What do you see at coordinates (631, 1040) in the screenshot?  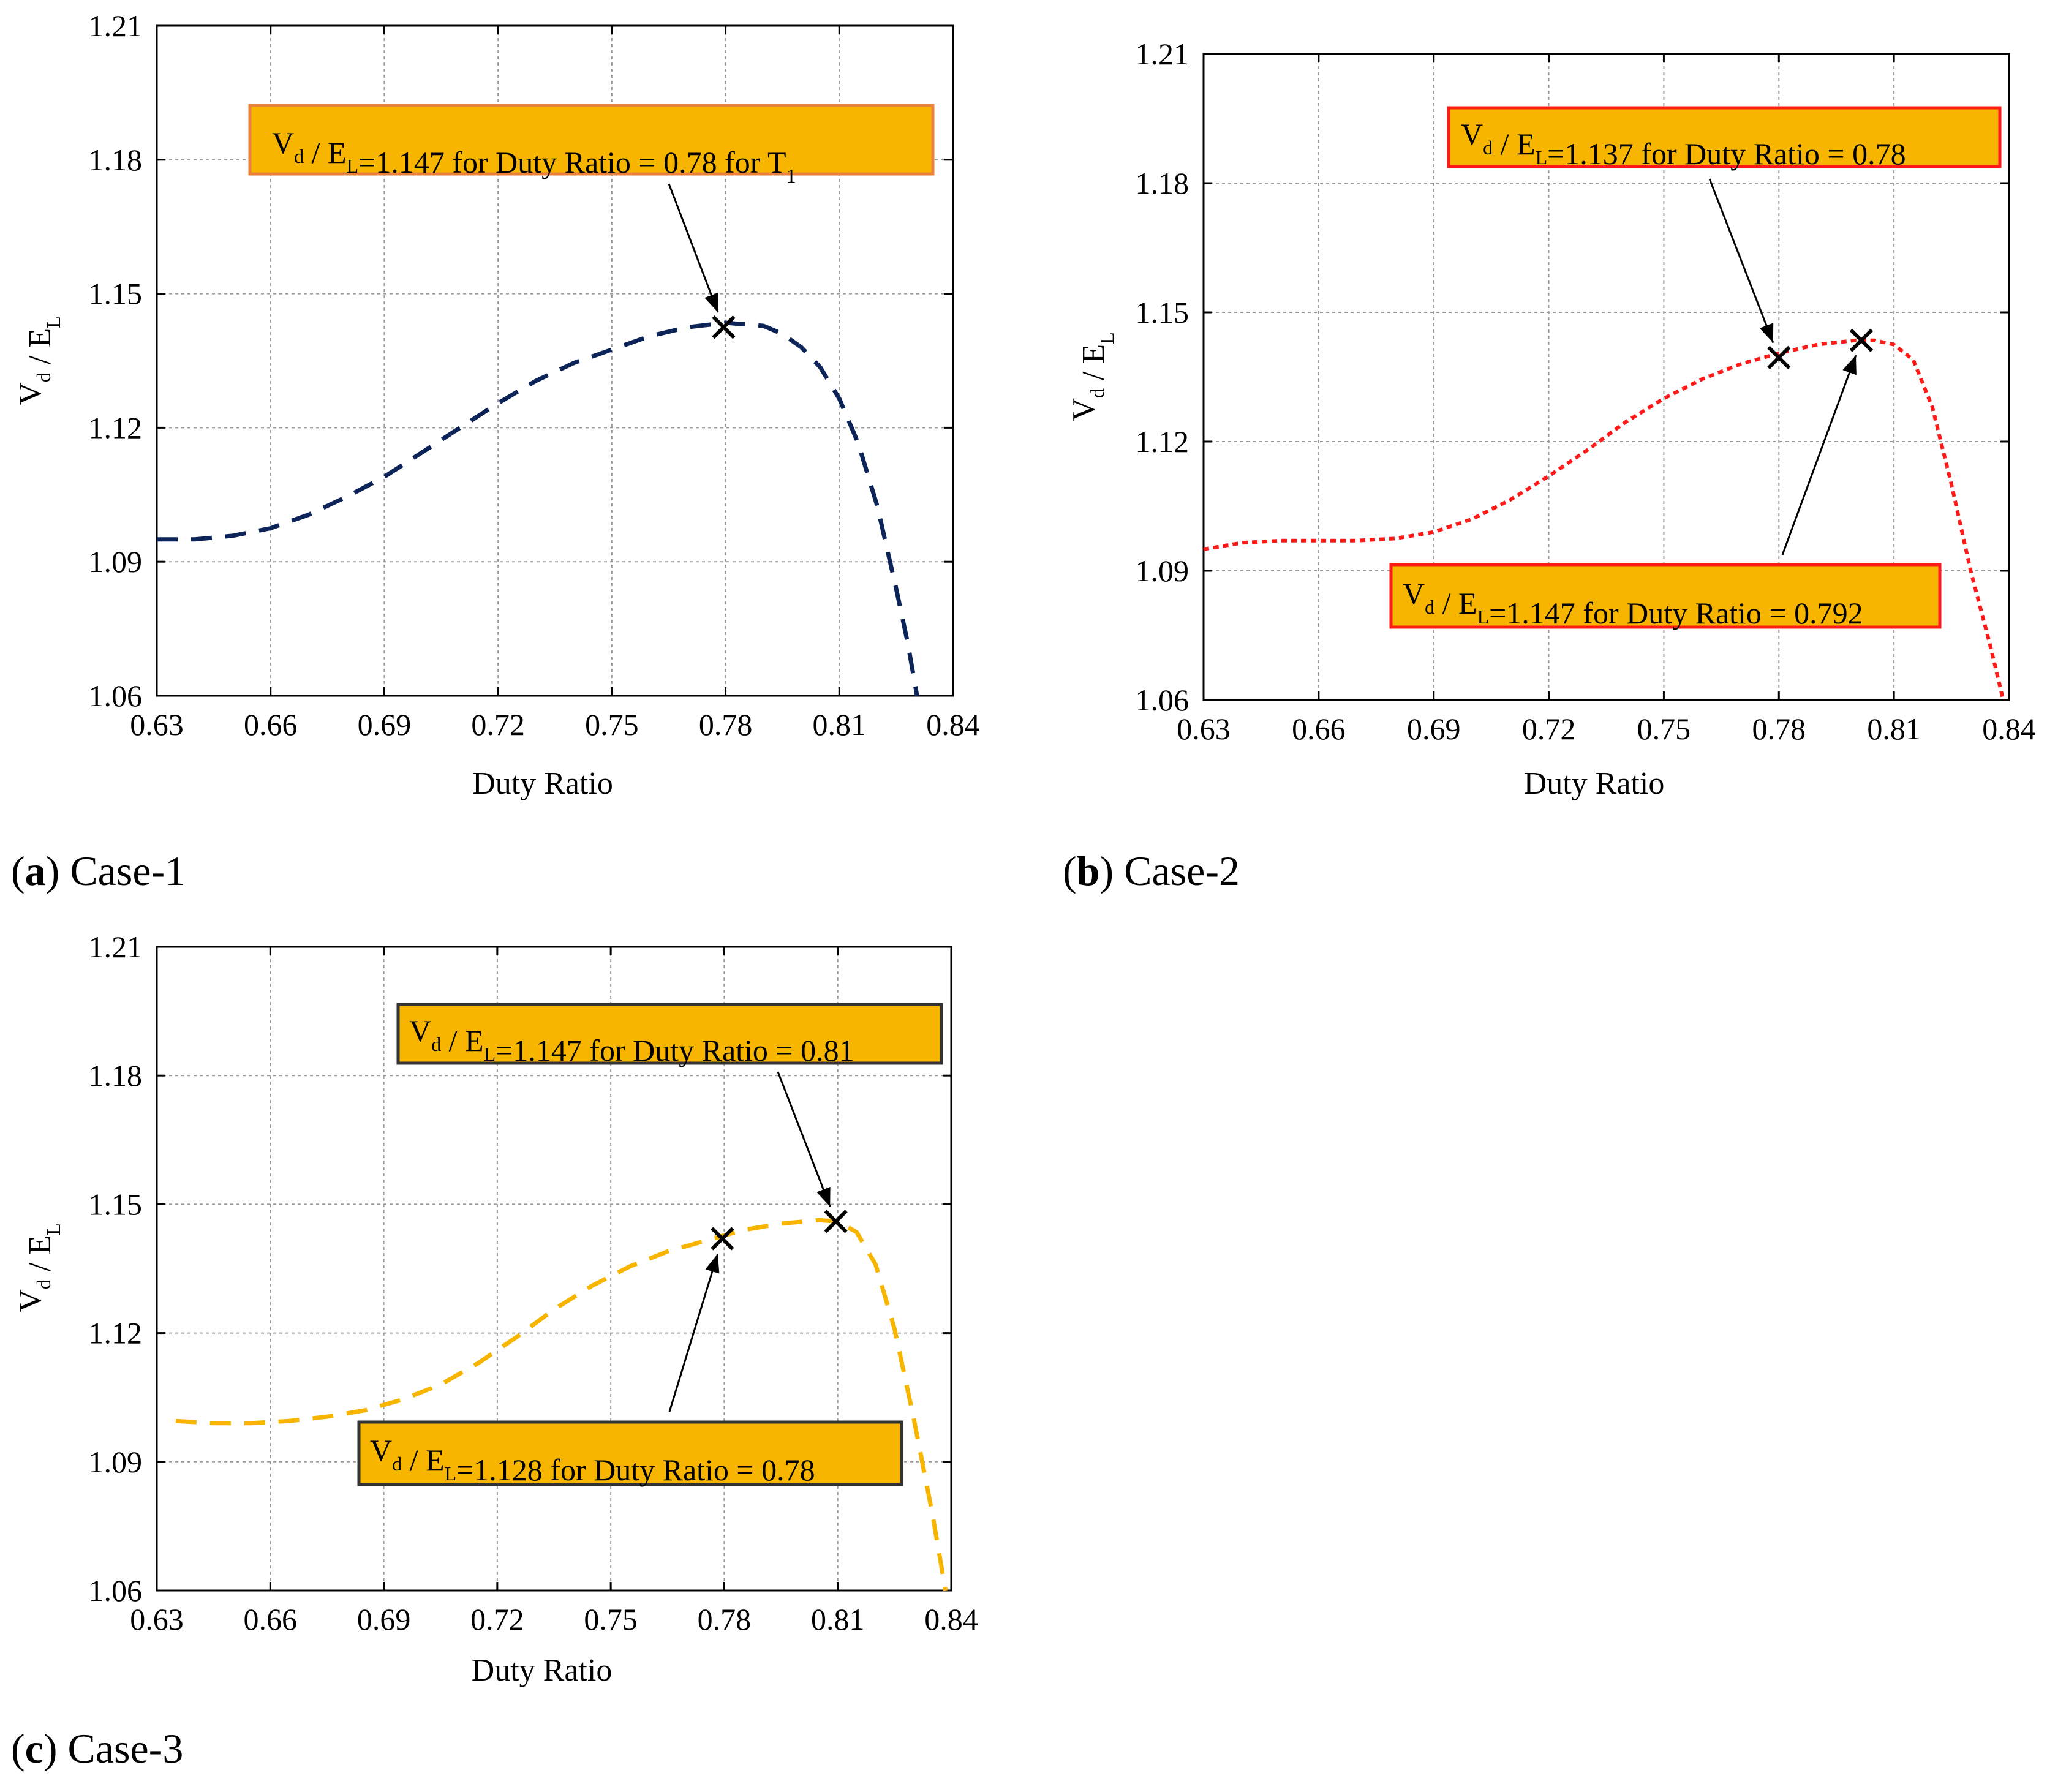 I see `annotation-text: Vd / EL=1.147 for Duty Ratio = 0.81` at bounding box center [631, 1040].